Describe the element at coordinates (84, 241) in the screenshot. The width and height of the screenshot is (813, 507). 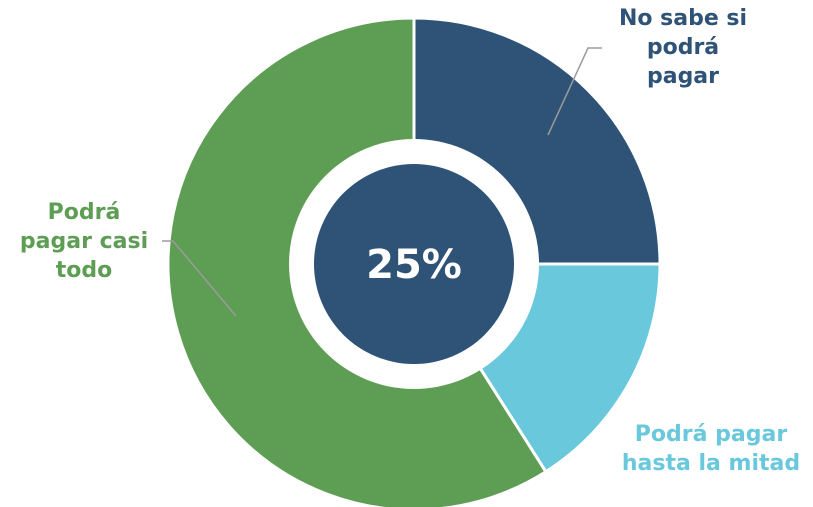
I see `slice-label-casi-todo: Podrá pagar casi todo` at that location.